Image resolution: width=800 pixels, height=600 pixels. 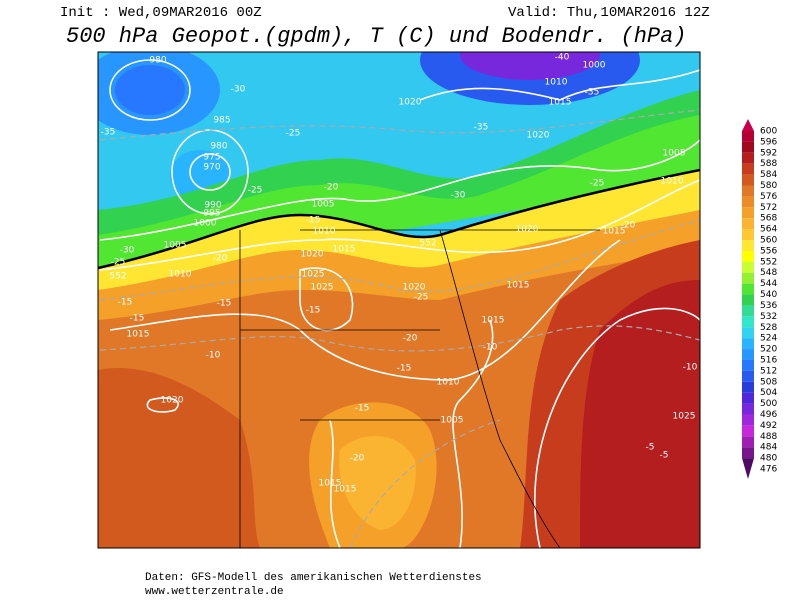 What do you see at coordinates (768, 251) in the screenshot?
I see `colorbar-label: 556` at bounding box center [768, 251].